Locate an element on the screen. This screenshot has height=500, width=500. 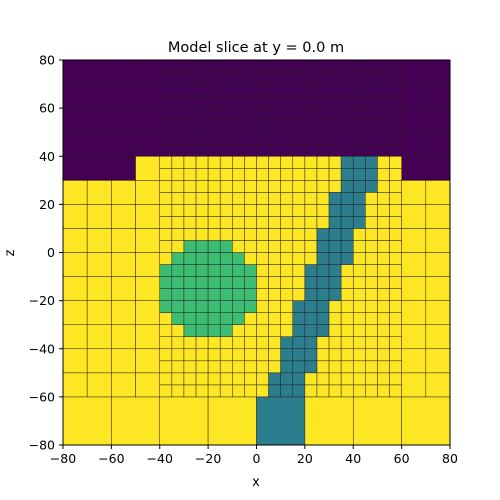
x-tick-label: 60 is located at coordinates (402, 458).